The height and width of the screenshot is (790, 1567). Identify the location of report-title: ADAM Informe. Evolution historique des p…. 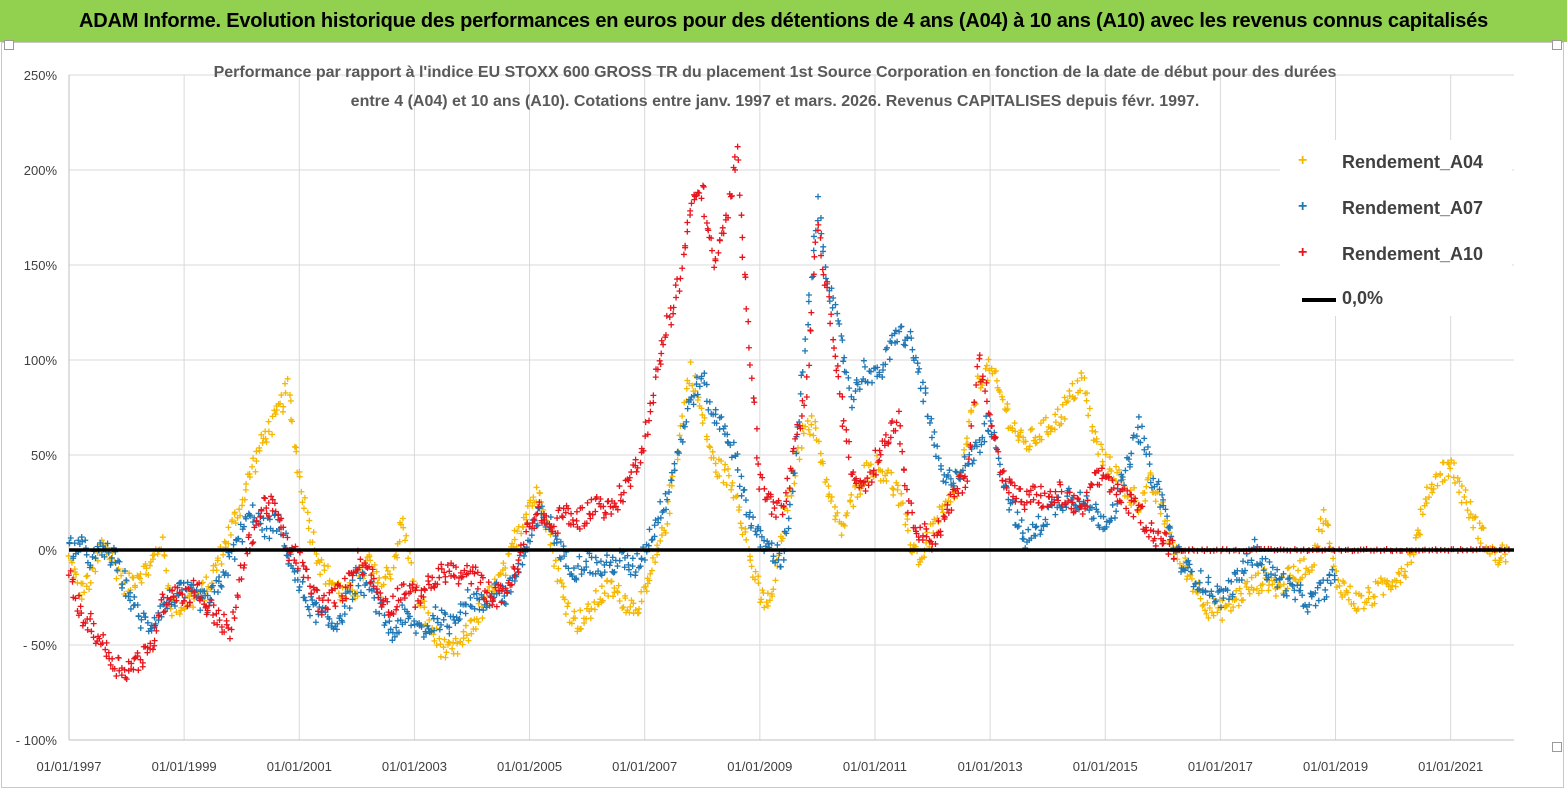
(783, 21).